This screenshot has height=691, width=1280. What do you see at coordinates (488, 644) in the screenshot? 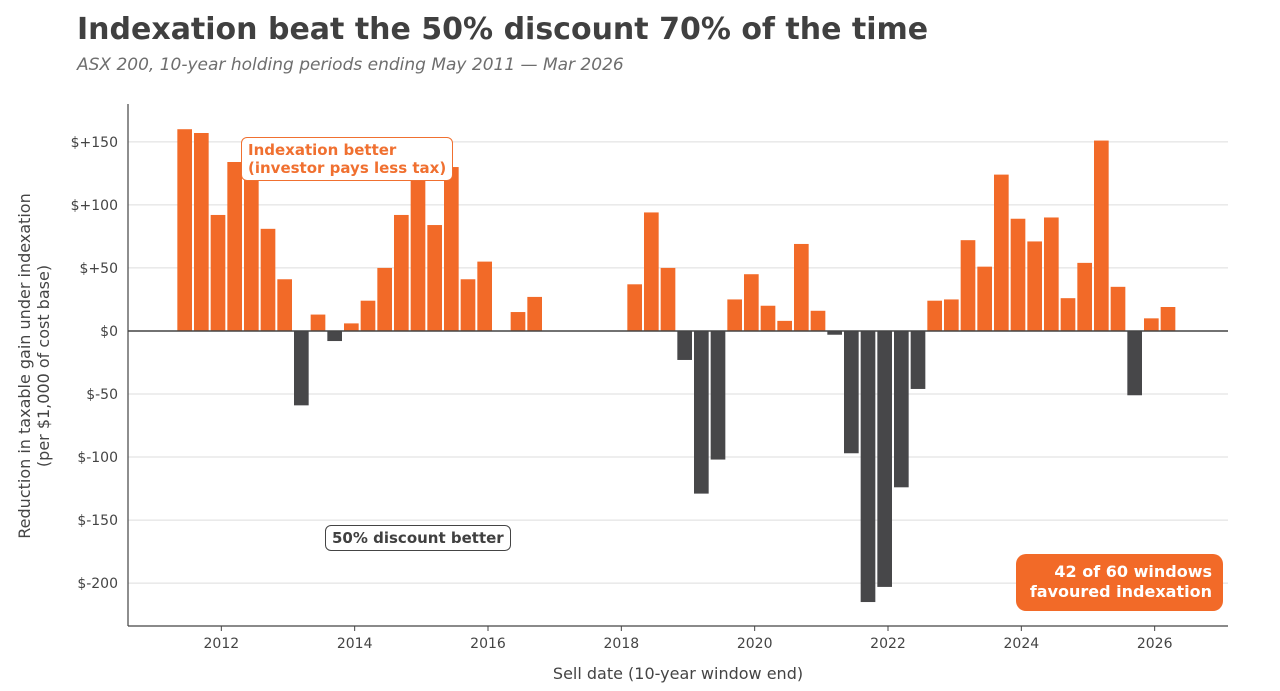
I see `x-tick-label: 2016` at bounding box center [488, 644].